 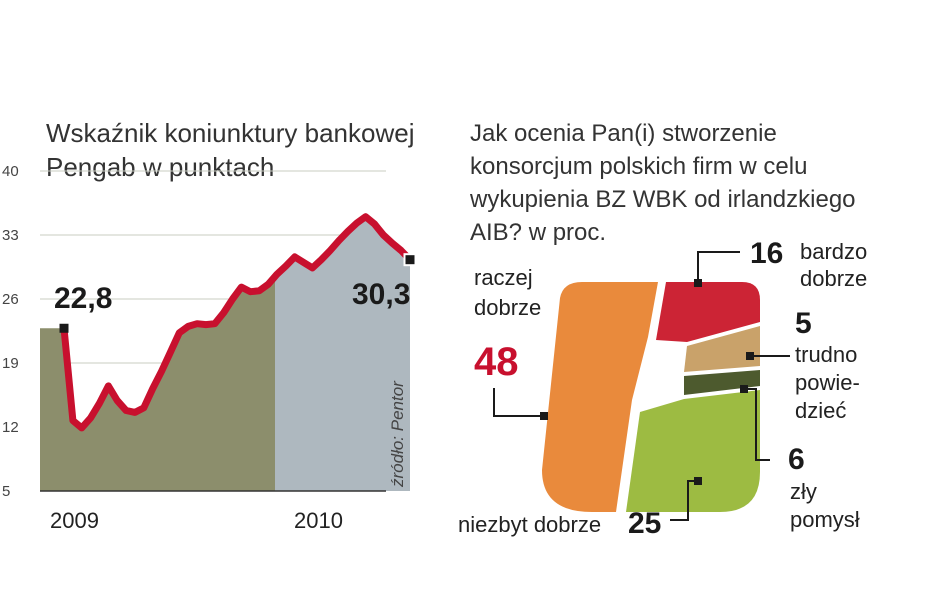 I want to click on value-niezbyt-dobrze: 25, so click(x=644, y=523).